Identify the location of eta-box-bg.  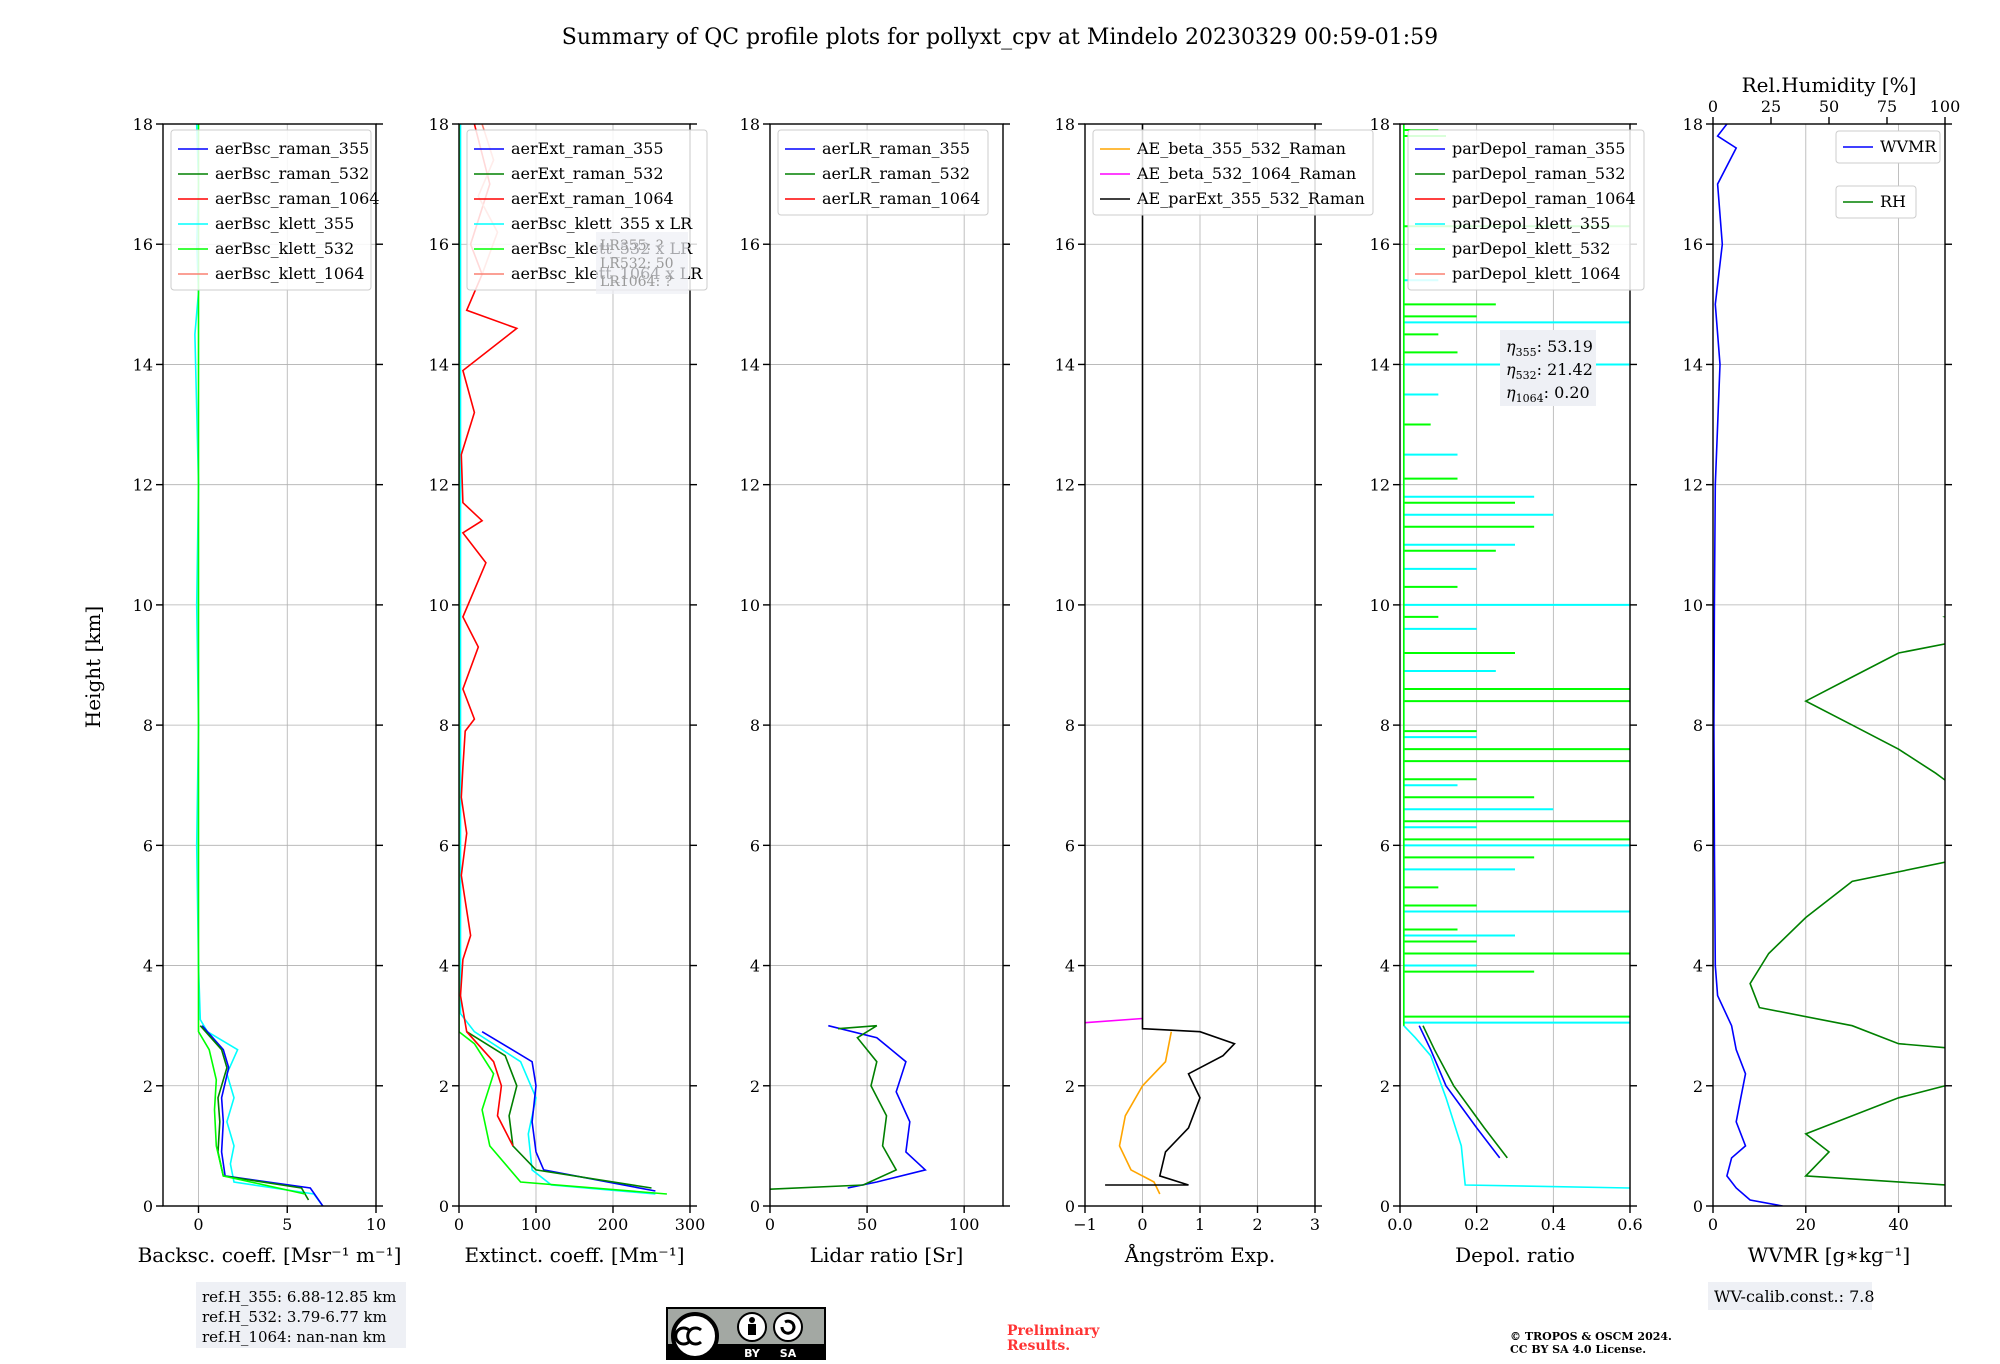
(1548, 368).